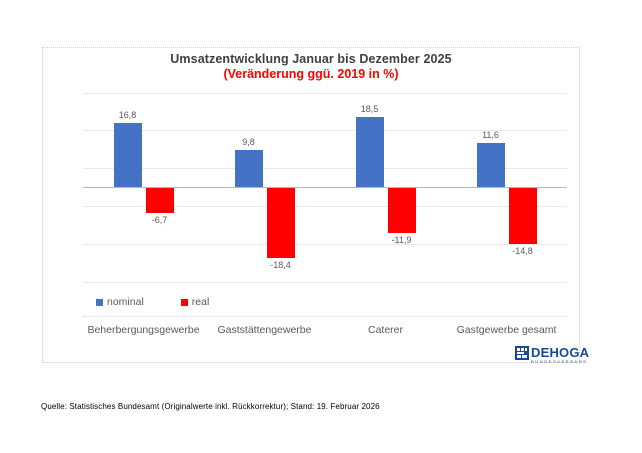 This screenshot has width=642, height=453. I want to click on chart-subtitle: (Veränderung ggü. 2019 in %), so click(311, 74).